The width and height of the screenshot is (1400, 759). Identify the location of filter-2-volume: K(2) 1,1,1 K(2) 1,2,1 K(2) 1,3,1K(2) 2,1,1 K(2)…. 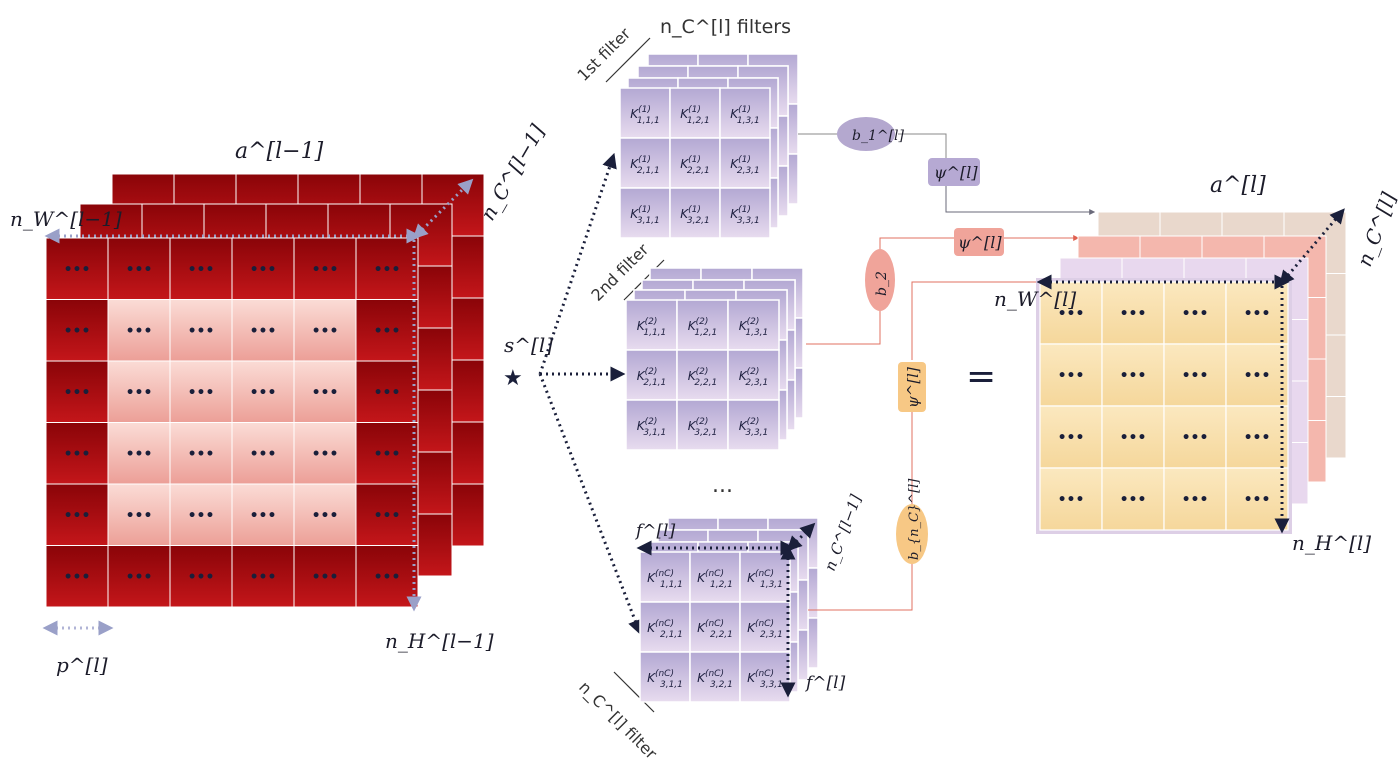
(714, 359).